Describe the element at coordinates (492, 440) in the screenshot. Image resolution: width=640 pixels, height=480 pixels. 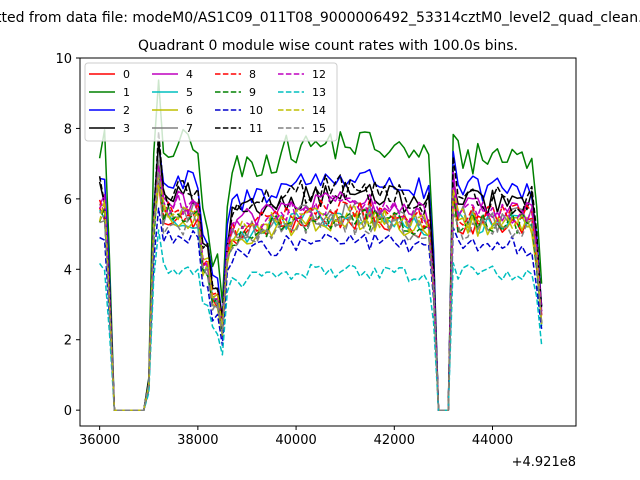
I see `x-tick-label: 44000` at that location.